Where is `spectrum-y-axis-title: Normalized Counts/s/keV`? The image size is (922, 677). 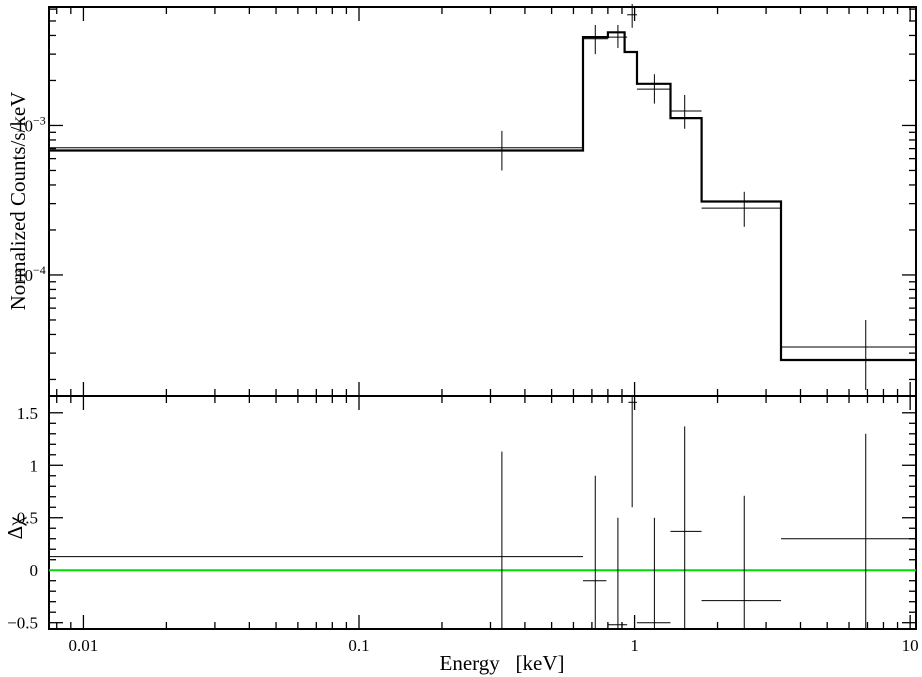 spectrum-y-axis-title: Normalized Counts/s/keV is located at coordinates (18, 201).